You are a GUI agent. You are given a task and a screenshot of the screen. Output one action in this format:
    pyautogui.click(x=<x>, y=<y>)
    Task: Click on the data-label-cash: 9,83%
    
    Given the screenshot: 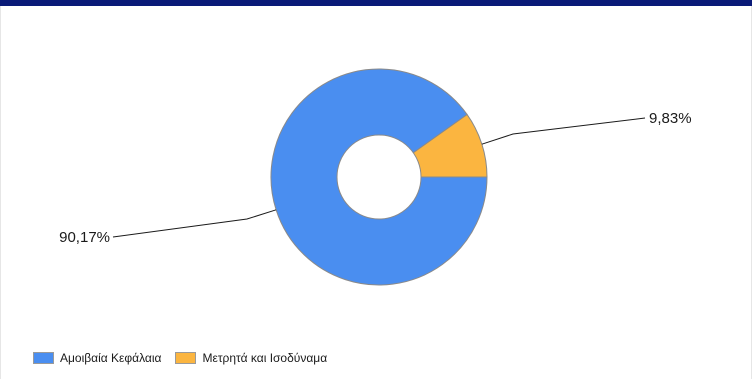 What is the action you would take?
    pyautogui.click(x=670, y=118)
    